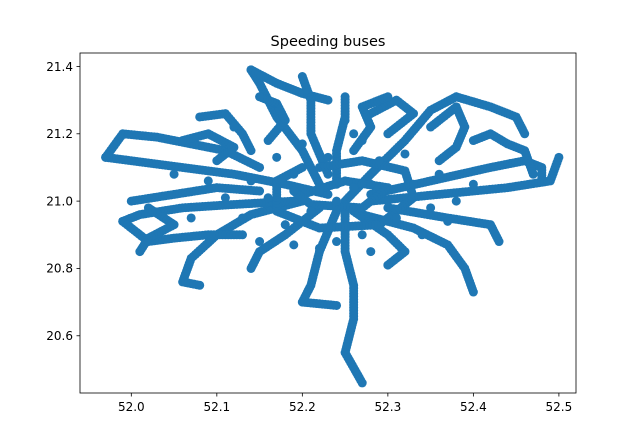 Image resolution: width=640 pixels, height=443 pixels. I want to click on y-tick-label: 21.0, so click(59, 201).